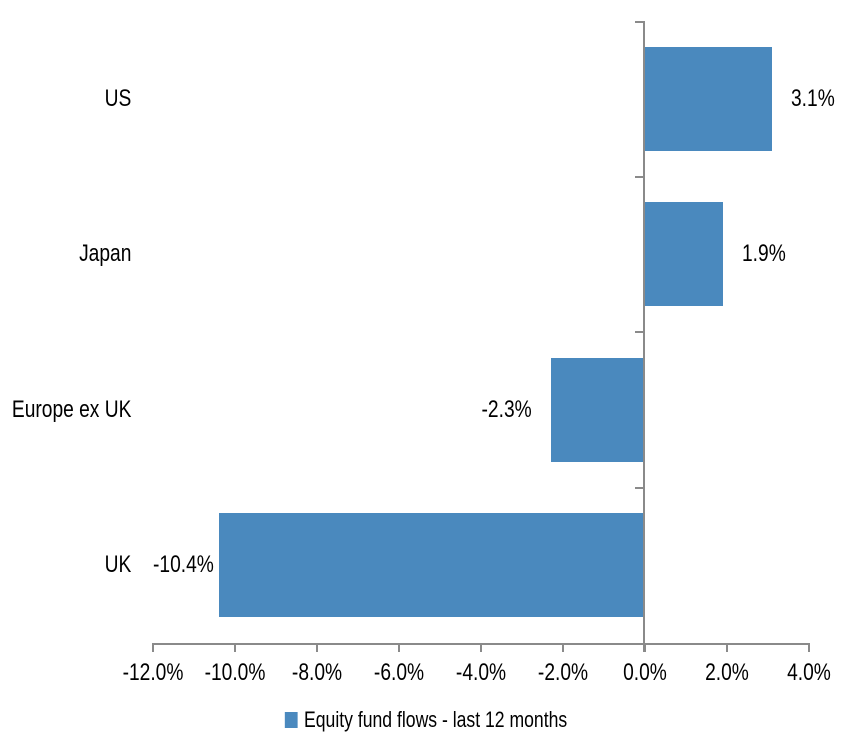  I want to click on x-tick-label: 4.0%, so click(809, 672).